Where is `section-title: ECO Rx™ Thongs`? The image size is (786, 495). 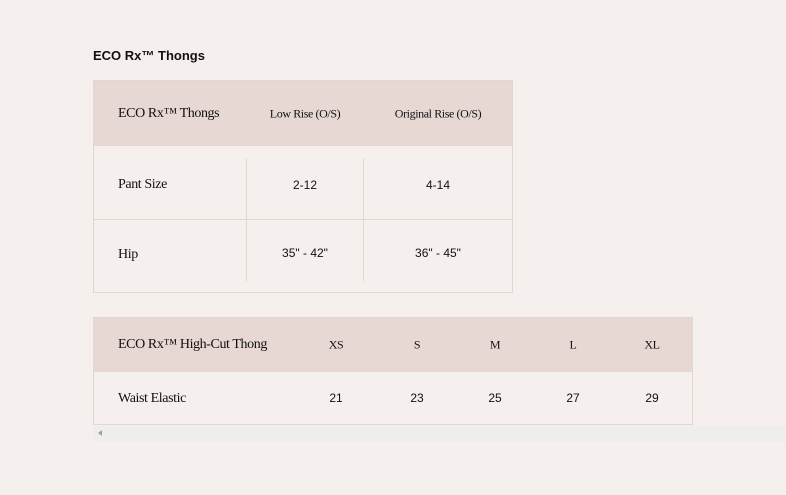
section-title: ECO Rx™ Thongs is located at coordinates (149, 55).